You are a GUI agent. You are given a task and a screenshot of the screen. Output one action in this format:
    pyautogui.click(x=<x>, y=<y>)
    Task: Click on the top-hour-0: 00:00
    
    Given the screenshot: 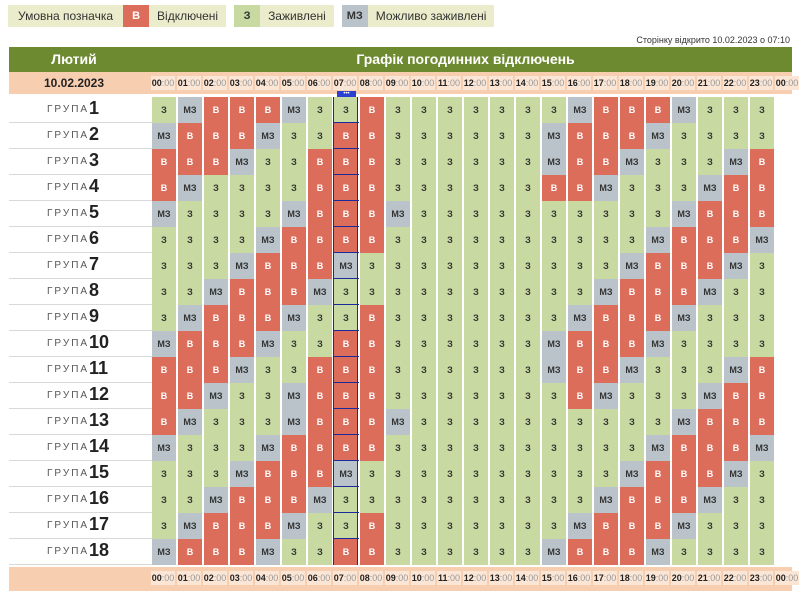 What is the action you would take?
    pyautogui.click(x=163, y=83)
    